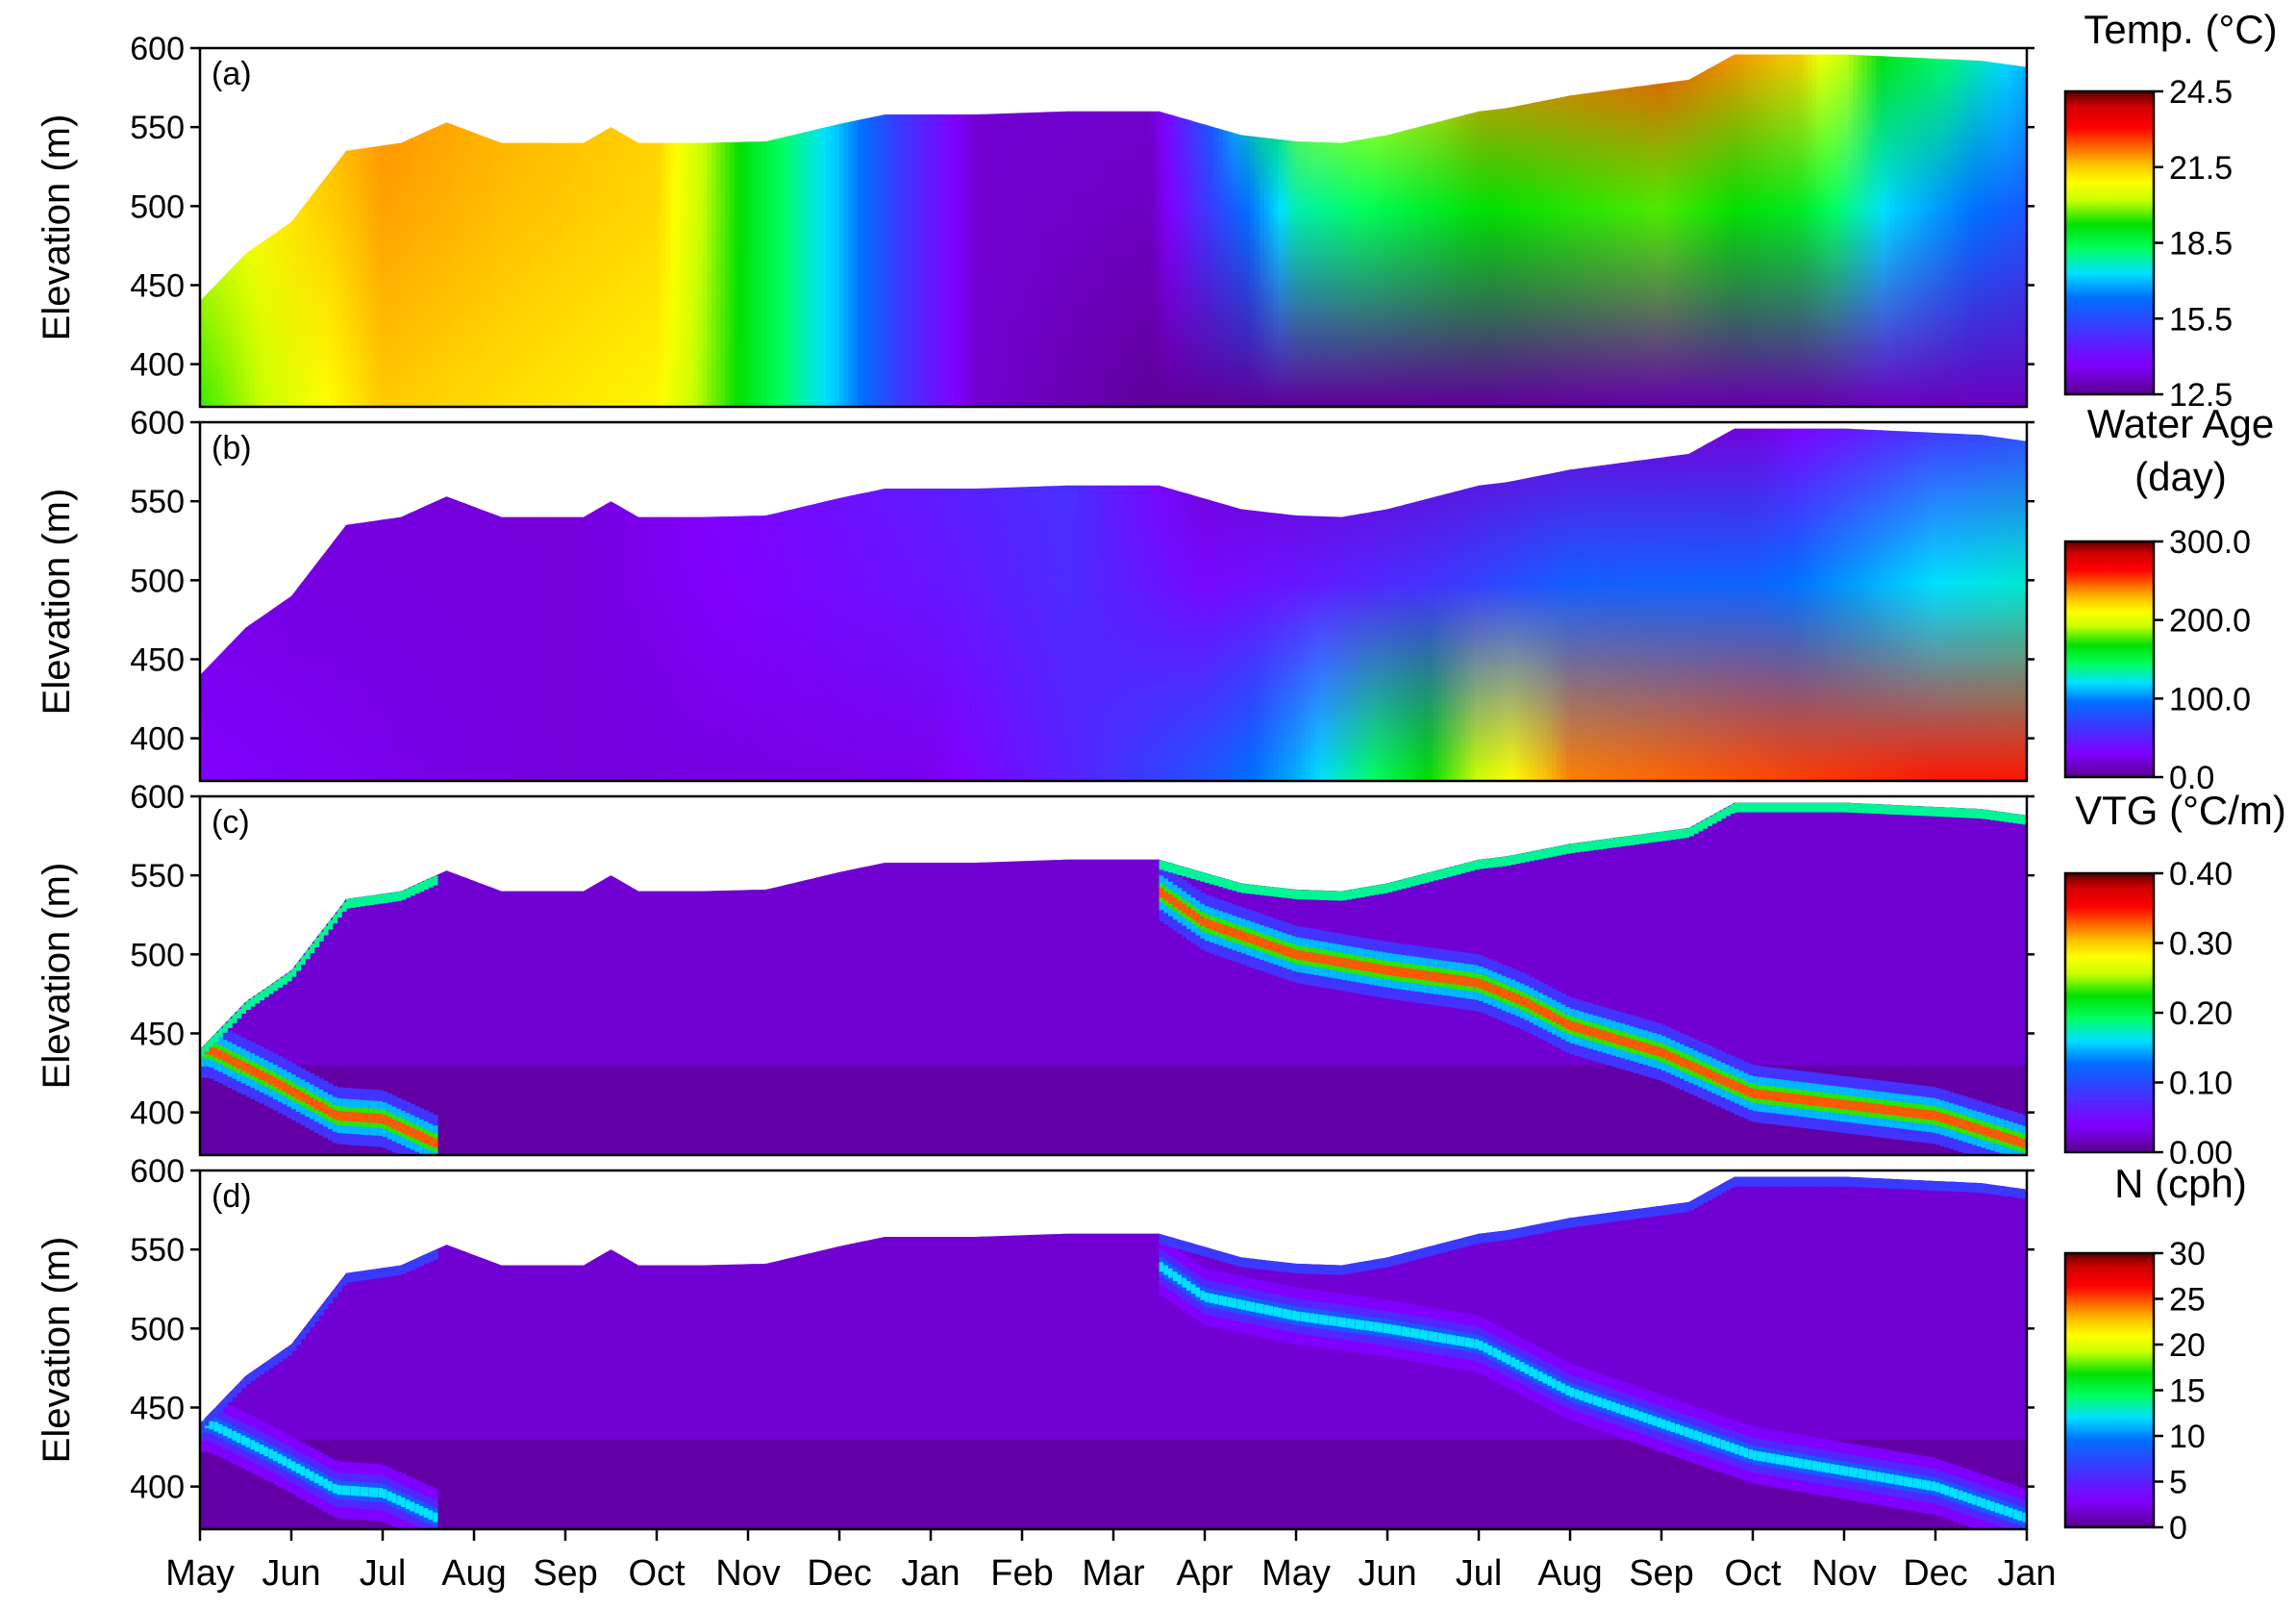 Image resolution: width=2296 pixels, height=1610 pixels. Describe the element at coordinates (383, 1573) in the screenshot. I see `x-tick-label: Jul` at that location.